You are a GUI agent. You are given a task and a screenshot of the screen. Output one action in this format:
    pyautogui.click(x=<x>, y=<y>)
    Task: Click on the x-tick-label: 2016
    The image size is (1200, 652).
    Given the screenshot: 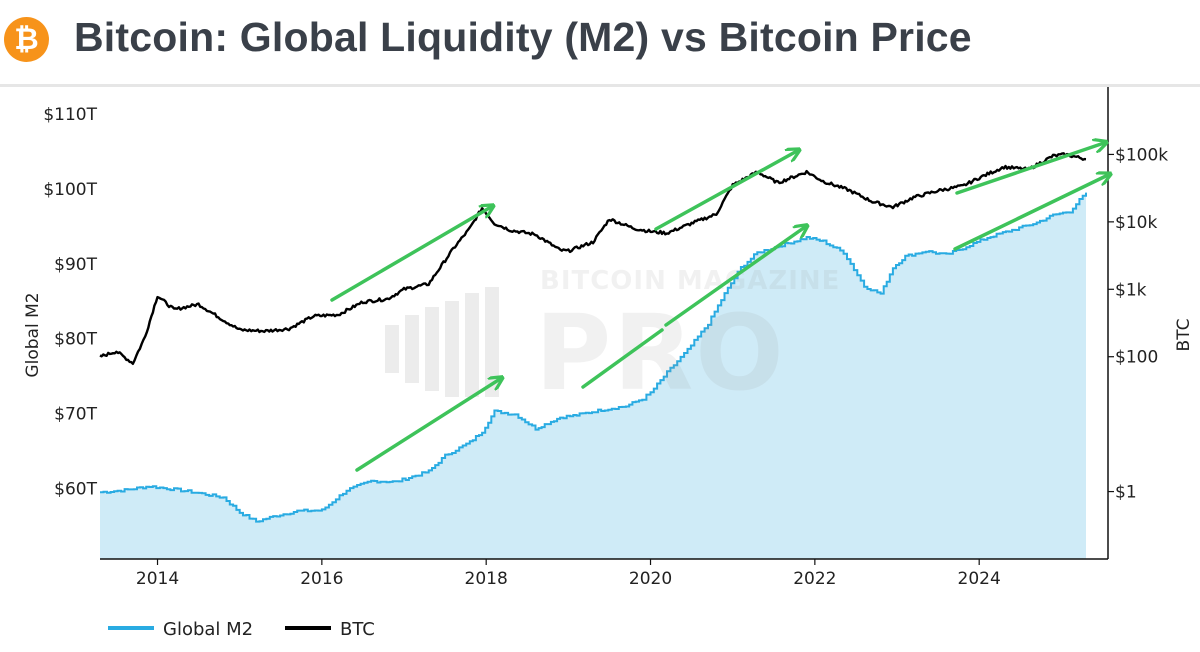 What is the action you would take?
    pyautogui.click(x=321, y=579)
    